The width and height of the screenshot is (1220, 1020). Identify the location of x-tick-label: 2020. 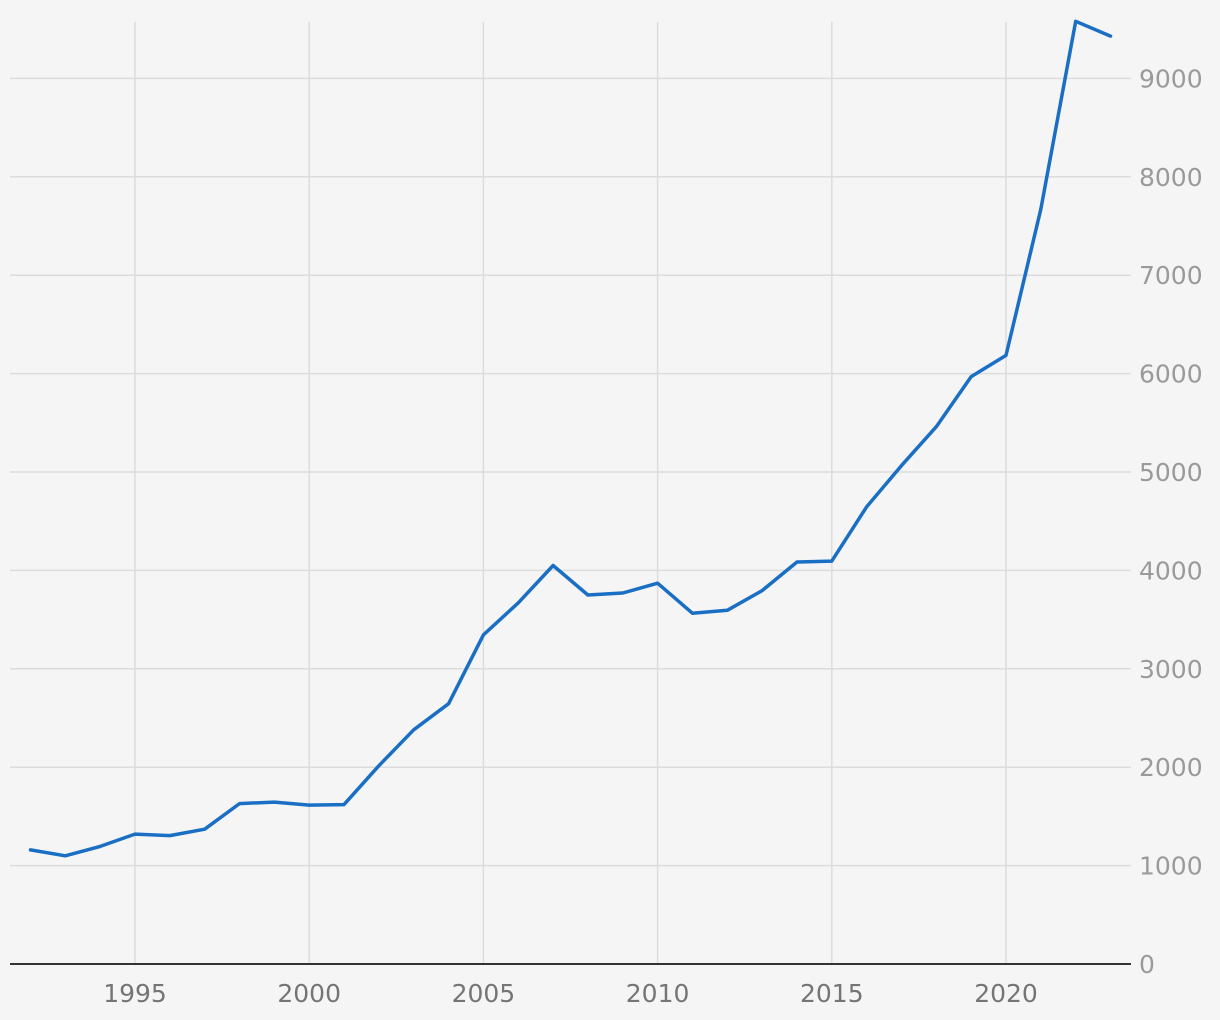
(1006, 993).